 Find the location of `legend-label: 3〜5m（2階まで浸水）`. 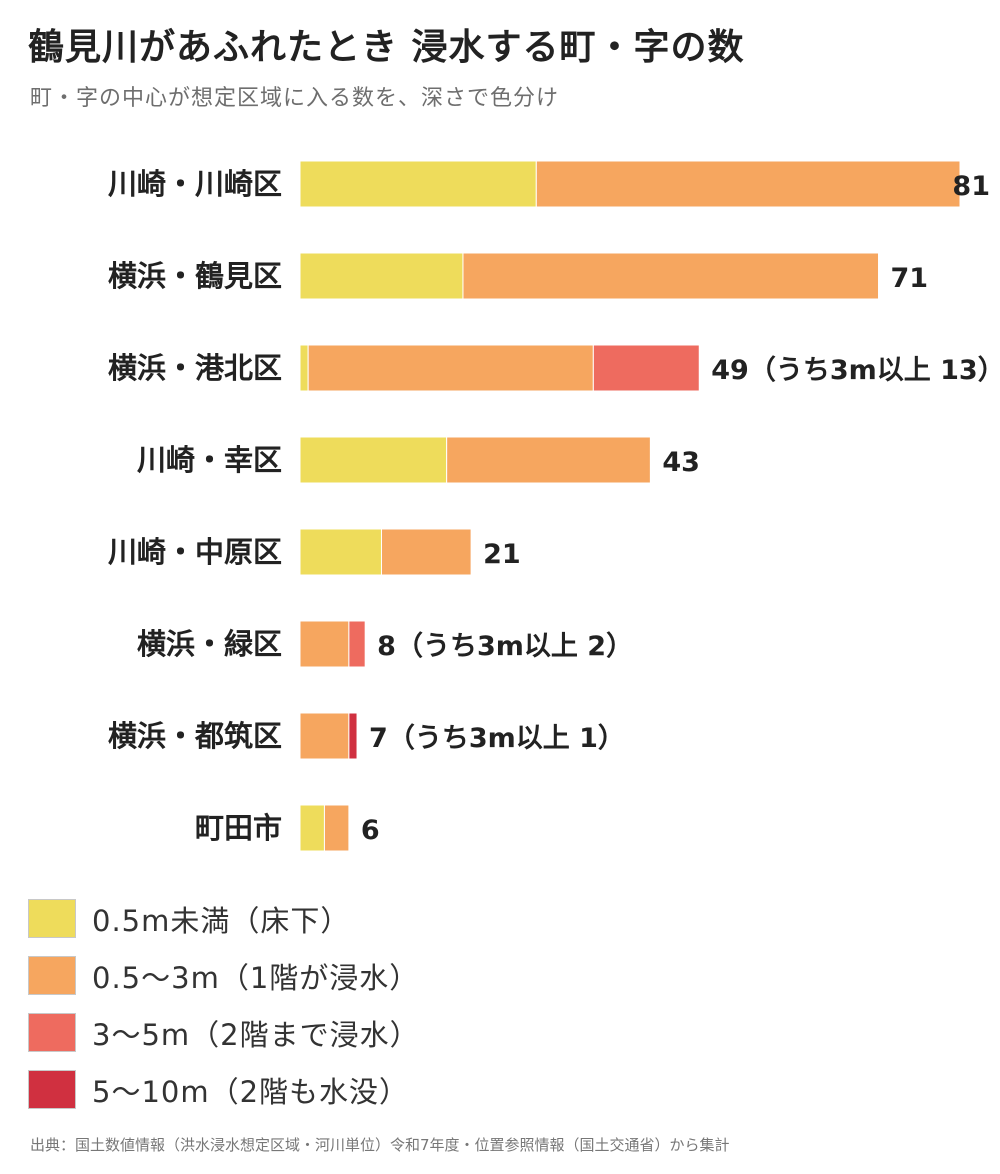

legend-label: 3〜5m（2階まで浸水） is located at coordinates (256, 1034).